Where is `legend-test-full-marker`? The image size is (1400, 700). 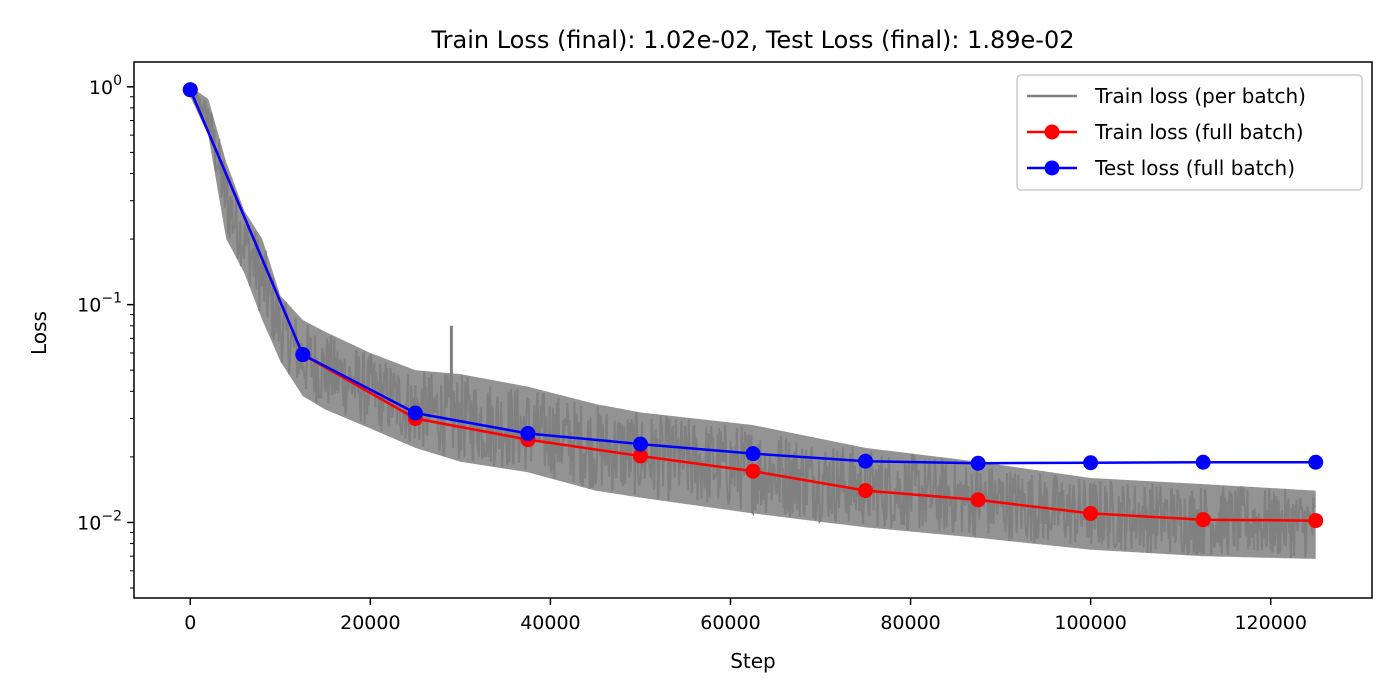 legend-test-full-marker is located at coordinates (1052, 168).